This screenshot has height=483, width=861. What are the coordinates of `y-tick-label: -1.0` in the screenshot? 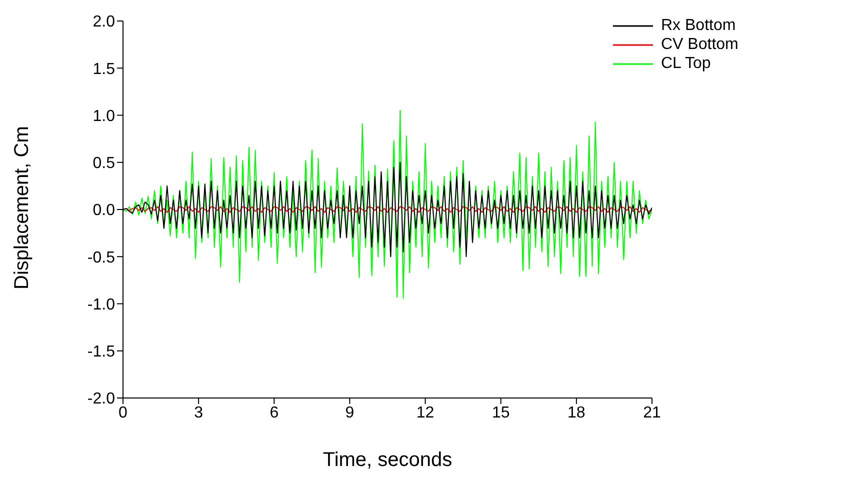 It's located at (101, 305).